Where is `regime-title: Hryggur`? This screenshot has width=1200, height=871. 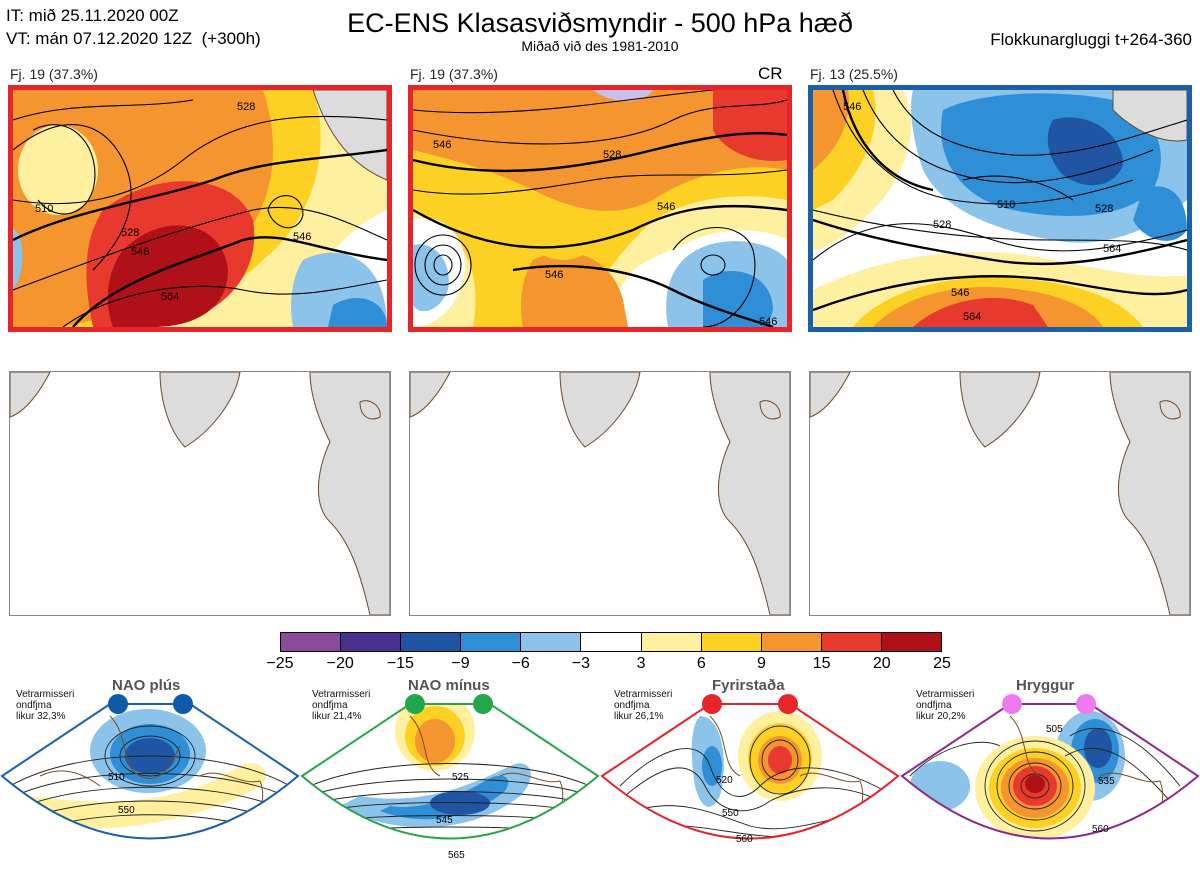 regime-title: Hryggur is located at coordinates (1045, 685).